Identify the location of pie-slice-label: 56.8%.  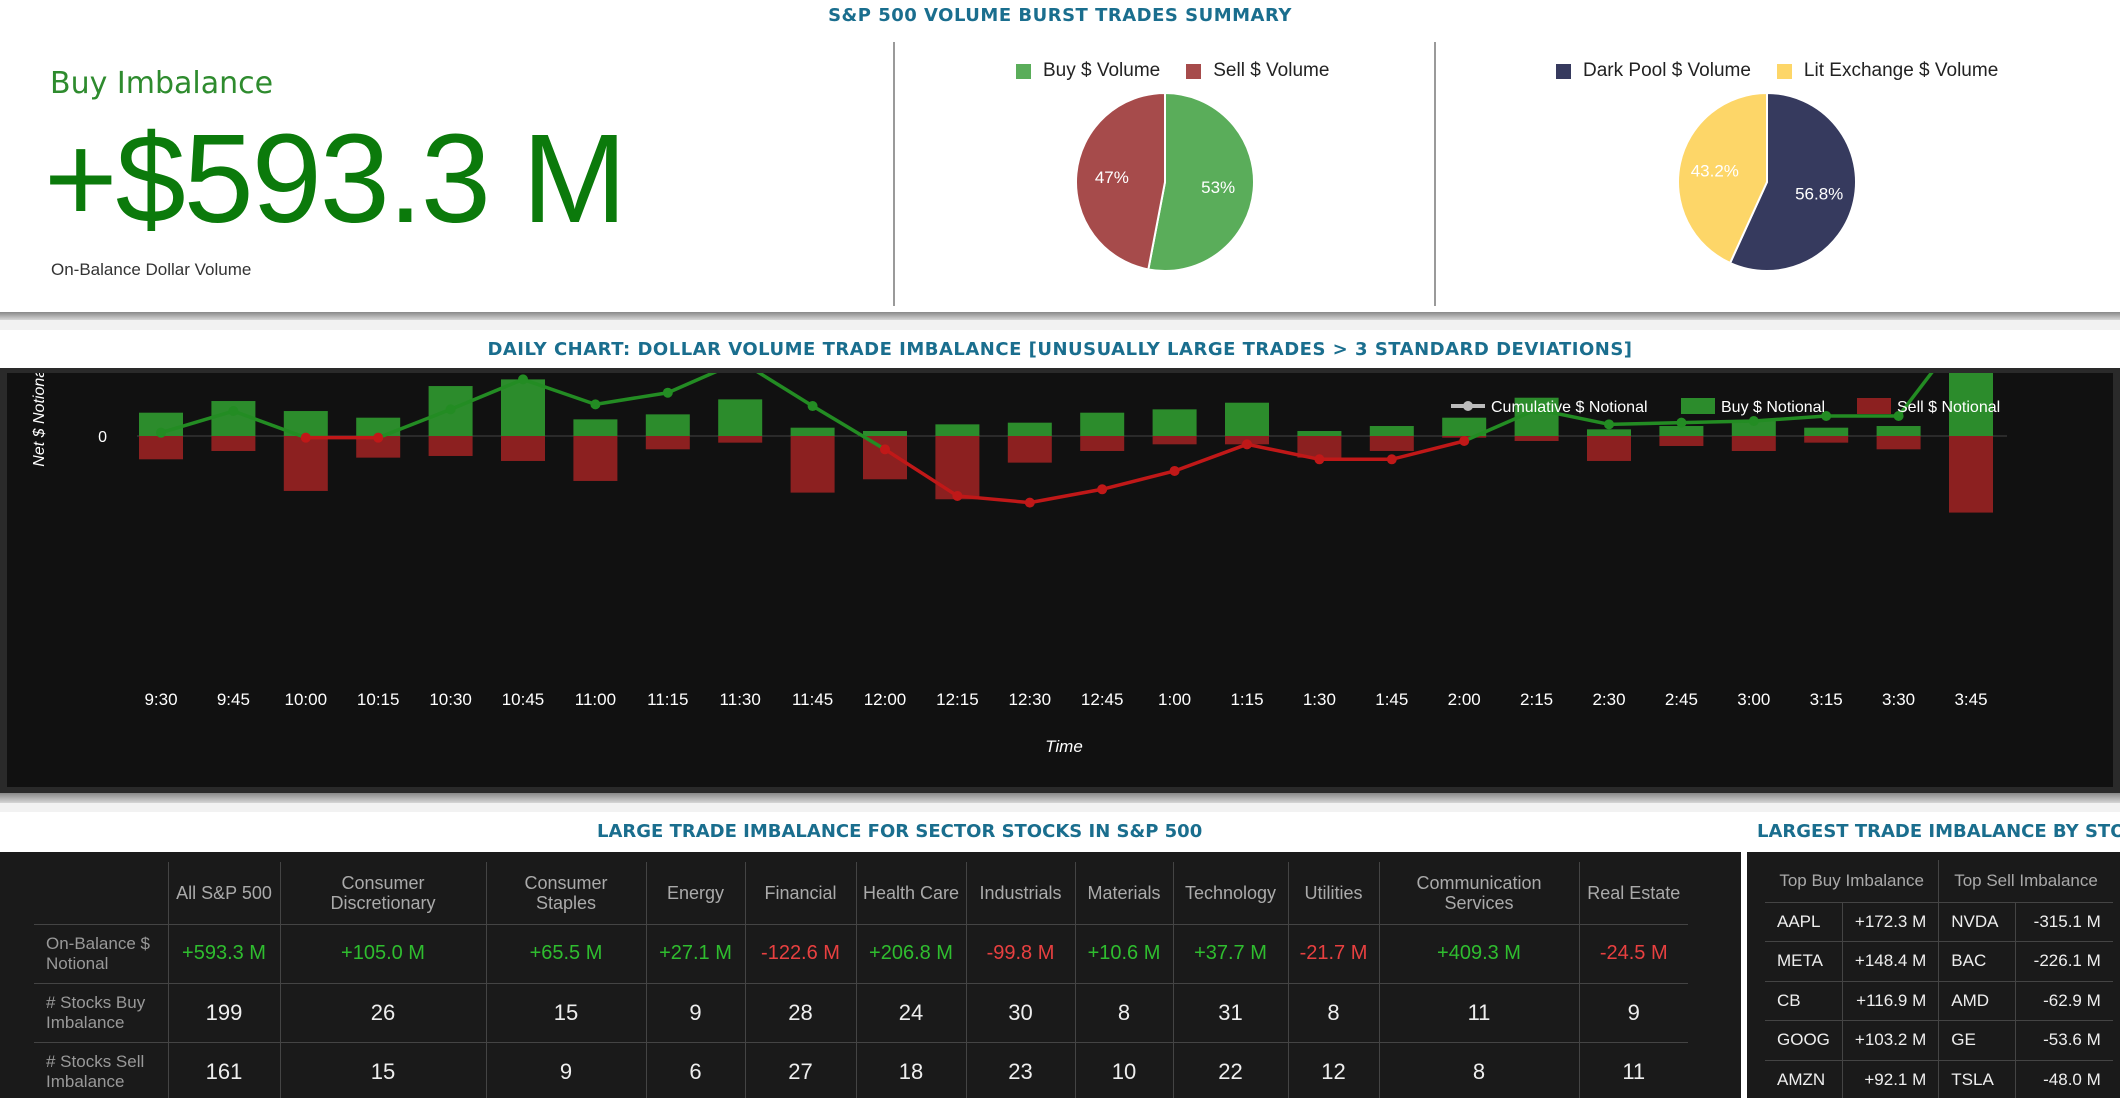
(1819, 193).